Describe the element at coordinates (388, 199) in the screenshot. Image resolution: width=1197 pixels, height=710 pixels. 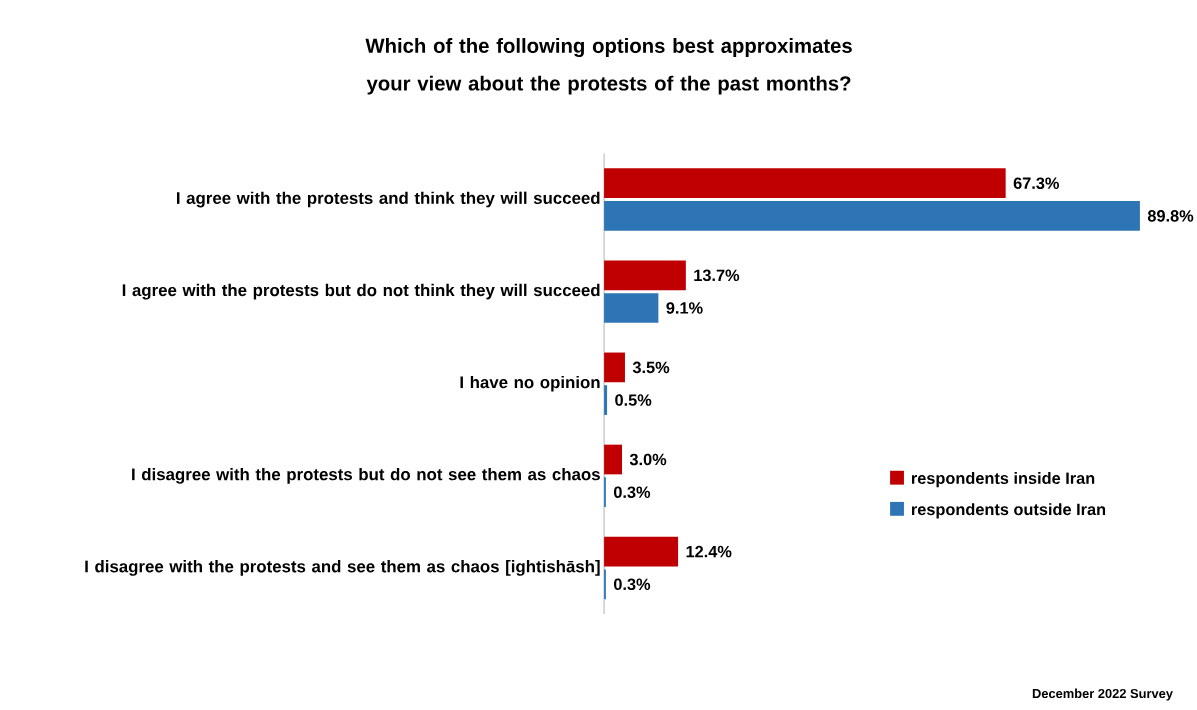
I see `y-tick-label: I agree with the protests and think they will succeed` at that location.